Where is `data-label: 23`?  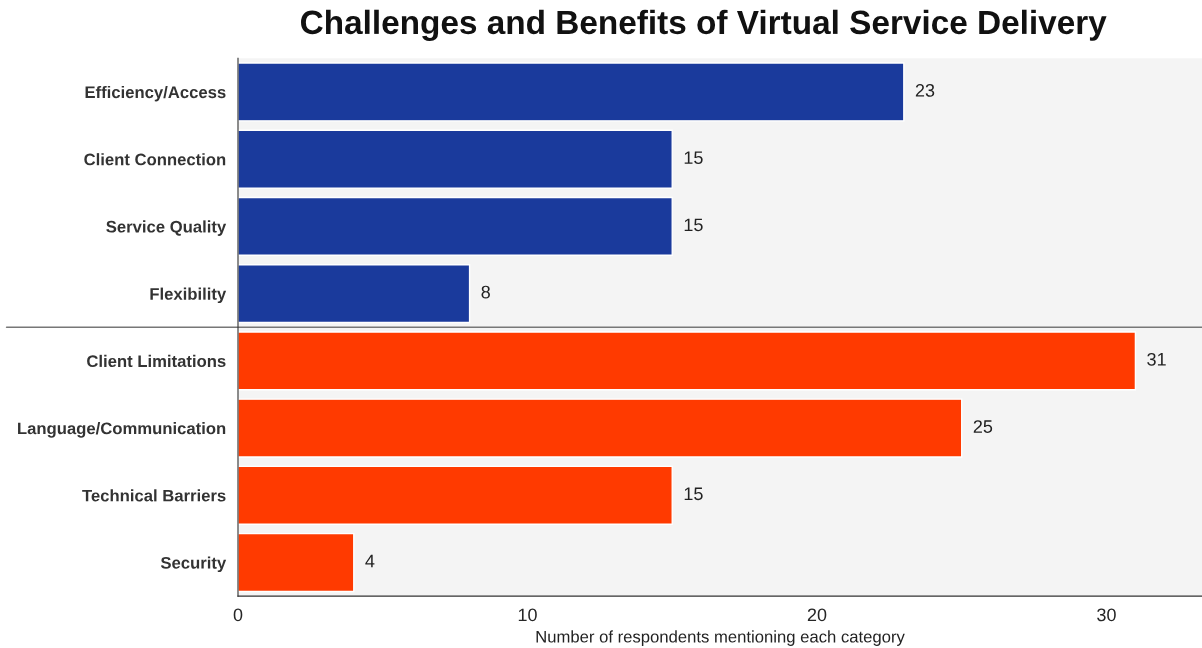 data-label: 23 is located at coordinates (925, 90).